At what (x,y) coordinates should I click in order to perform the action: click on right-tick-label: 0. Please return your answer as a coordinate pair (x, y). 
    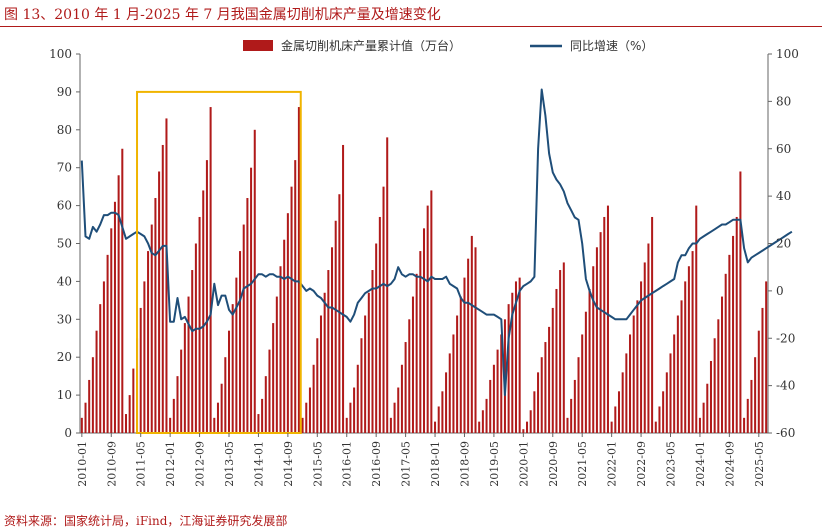
    Looking at the image, I should click on (780, 291).